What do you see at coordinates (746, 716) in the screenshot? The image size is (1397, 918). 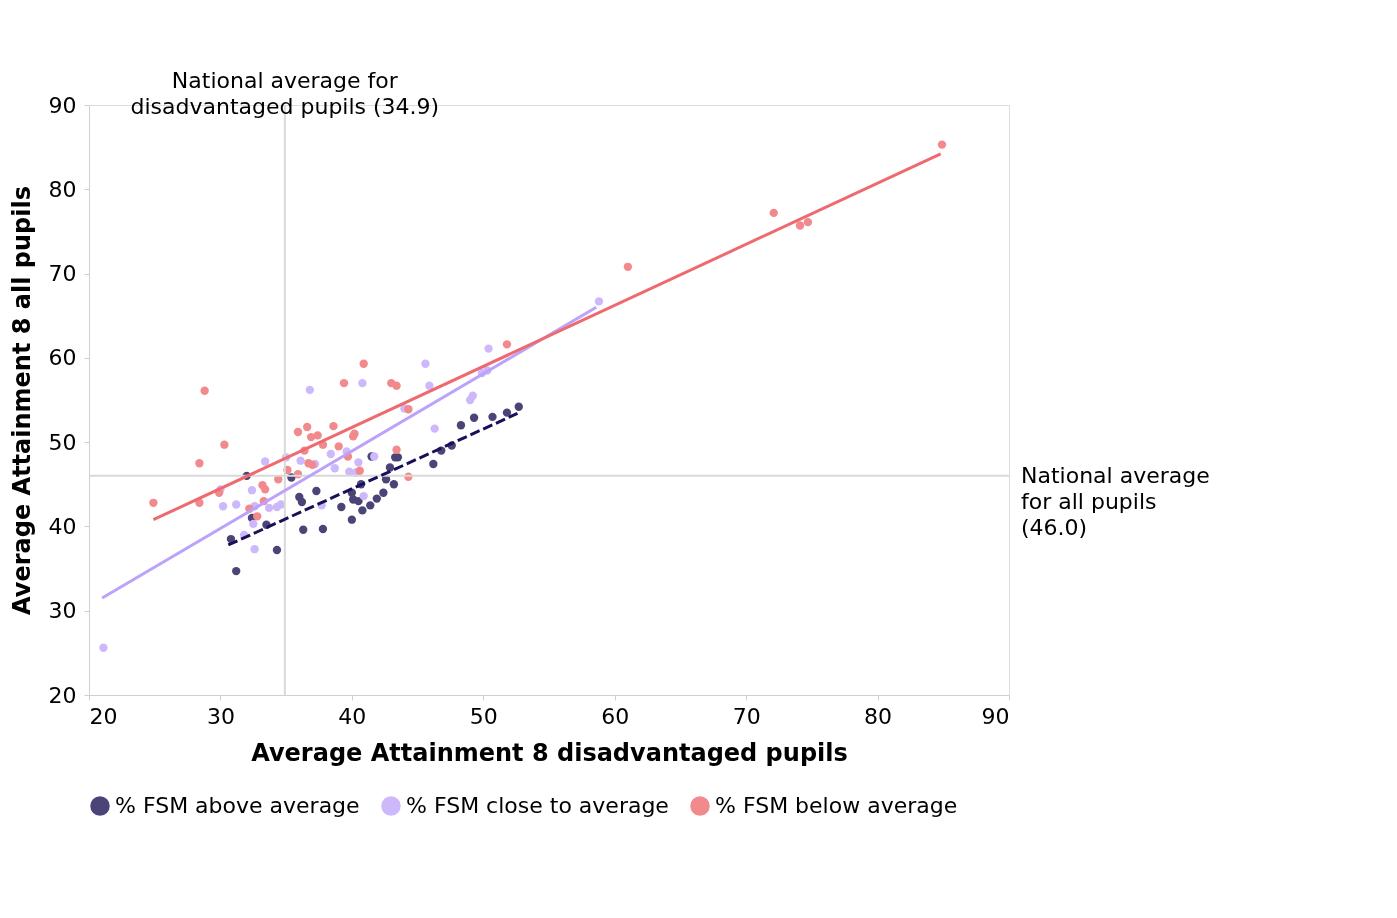 I see `x-tick-label: 70` at bounding box center [746, 716].